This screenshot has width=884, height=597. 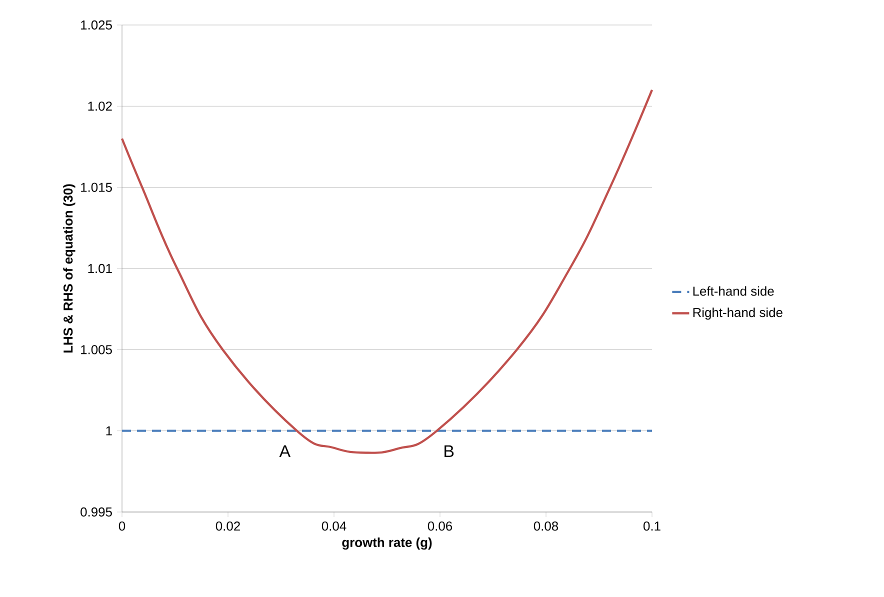 What do you see at coordinates (652, 526) in the screenshot?
I see `x-tick-label: 0.1` at bounding box center [652, 526].